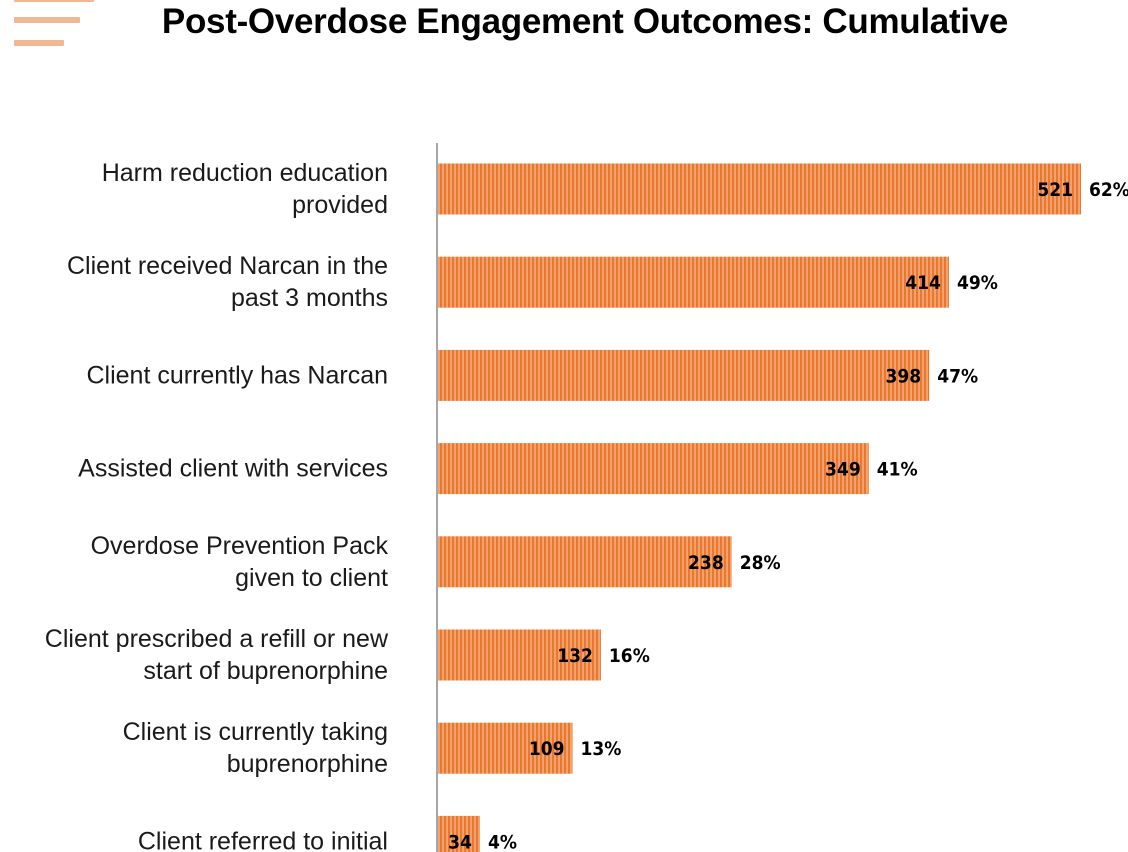 The image size is (1128, 852). Describe the element at coordinates (601, 749) in the screenshot. I see `bar-percent-label: 13%` at that location.